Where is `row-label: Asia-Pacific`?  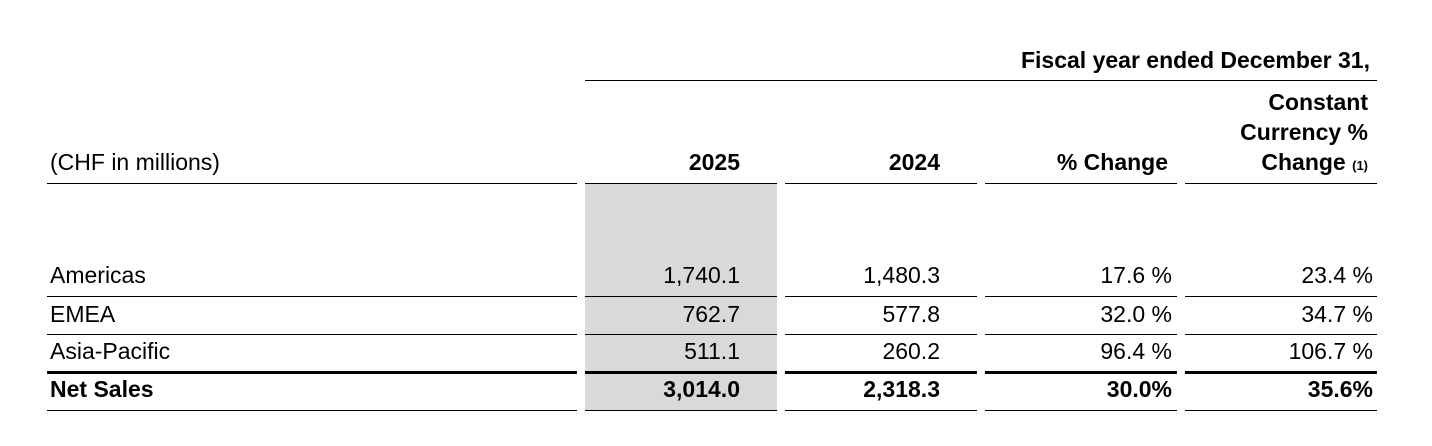 row-label: Asia-Pacific is located at coordinates (110, 351).